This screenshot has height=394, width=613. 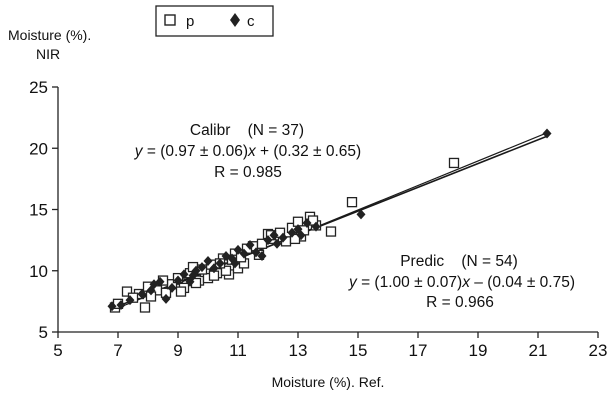 I want to click on y-tick-label: 20, so click(x=38, y=148).